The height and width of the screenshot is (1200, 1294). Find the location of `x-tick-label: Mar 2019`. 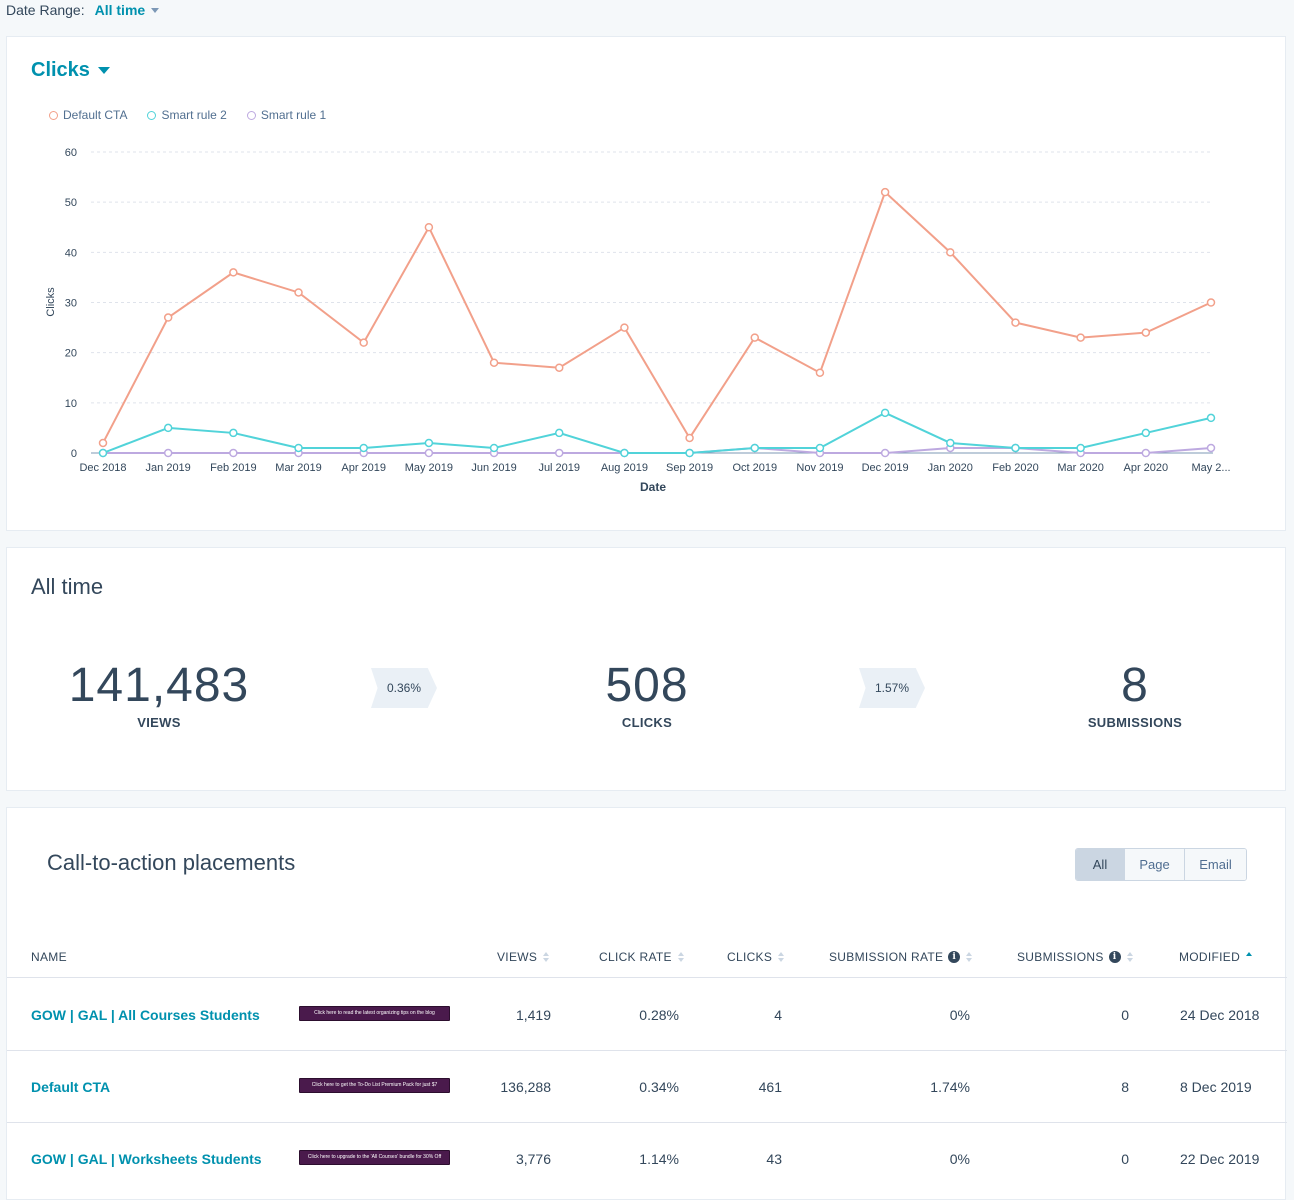

x-tick-label: Mar 2019 is located at coordinates (298, 468).